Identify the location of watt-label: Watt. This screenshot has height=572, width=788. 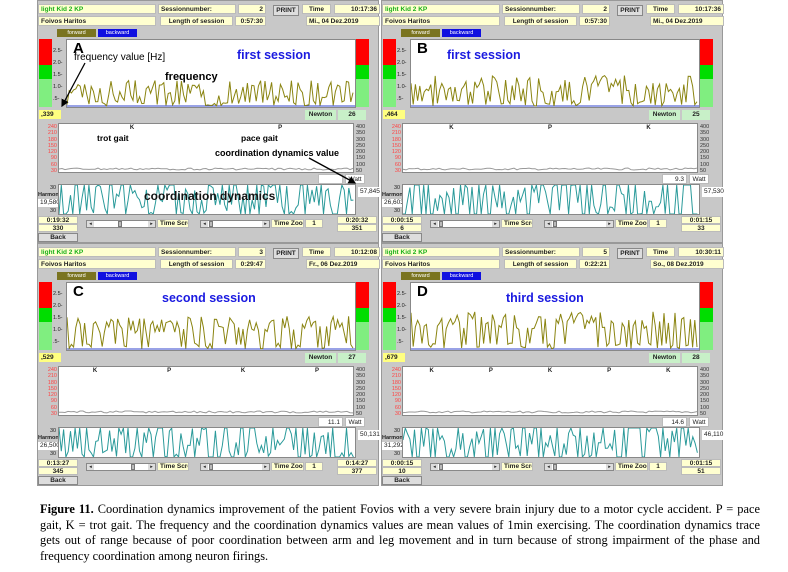
(699, 422).